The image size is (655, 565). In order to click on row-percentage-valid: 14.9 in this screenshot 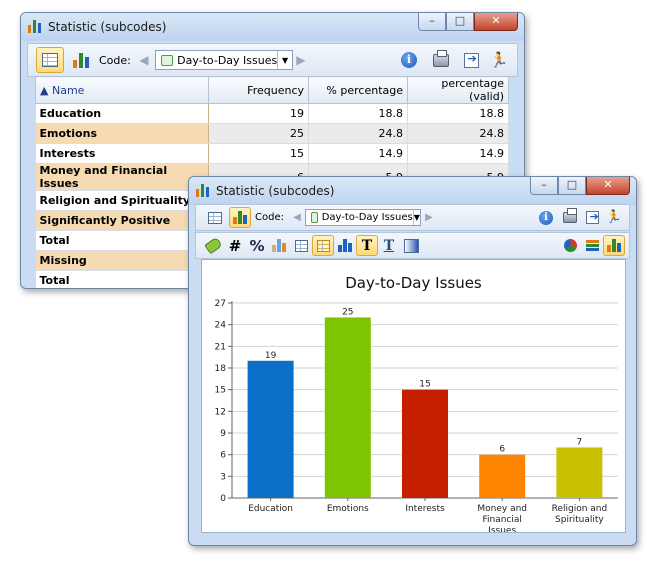, I will do `click(458, 153)`.